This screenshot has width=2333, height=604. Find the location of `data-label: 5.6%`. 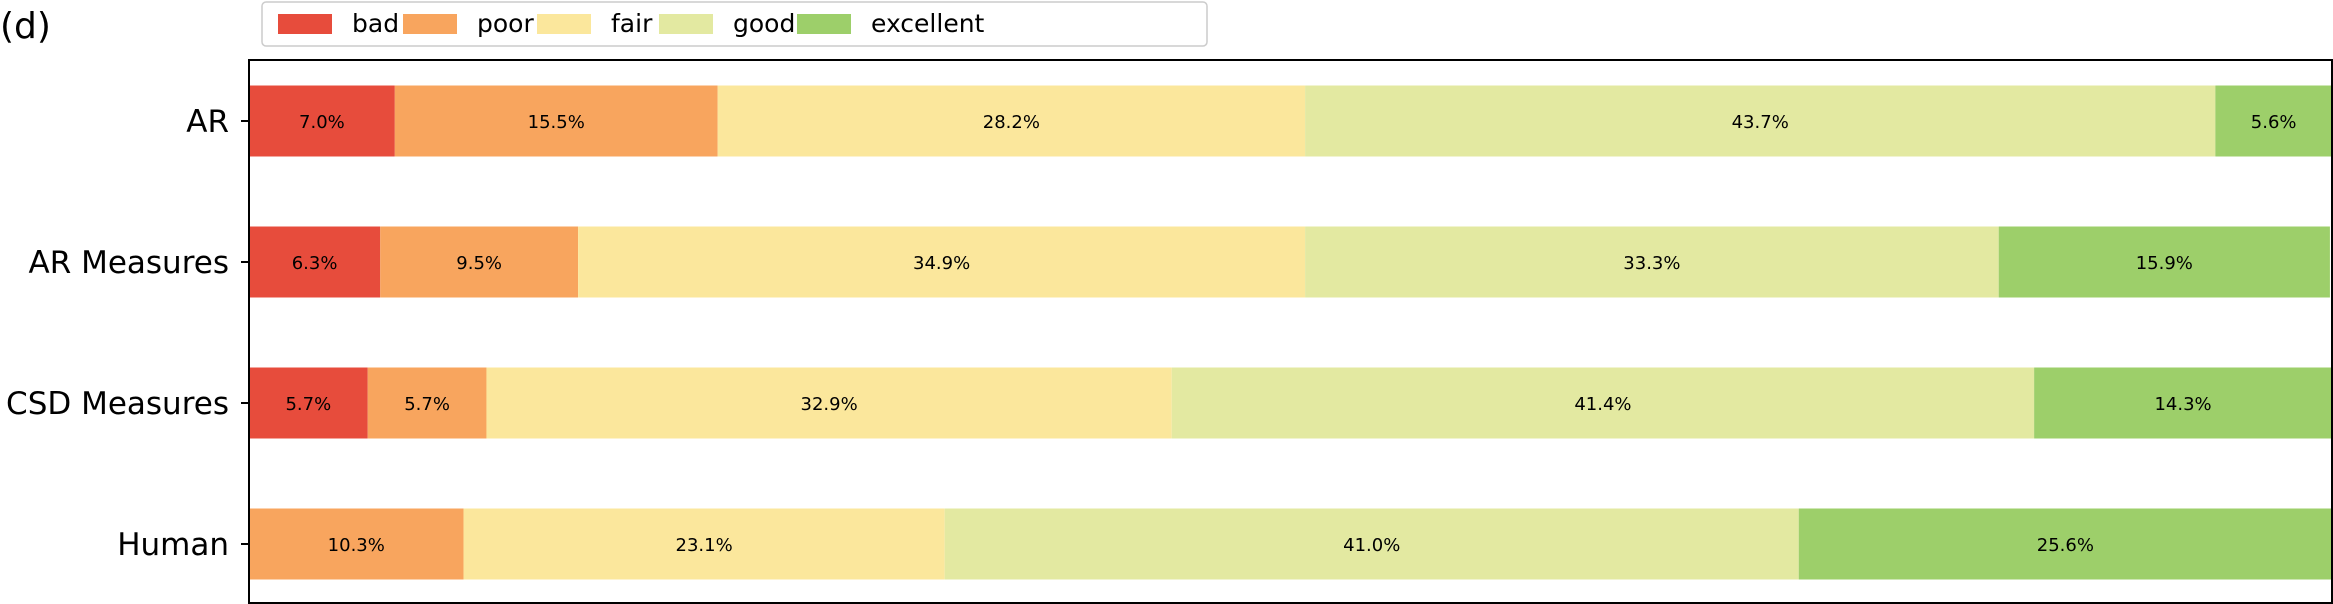

data-label: 5.6% is located at coordinates (2274, 122).